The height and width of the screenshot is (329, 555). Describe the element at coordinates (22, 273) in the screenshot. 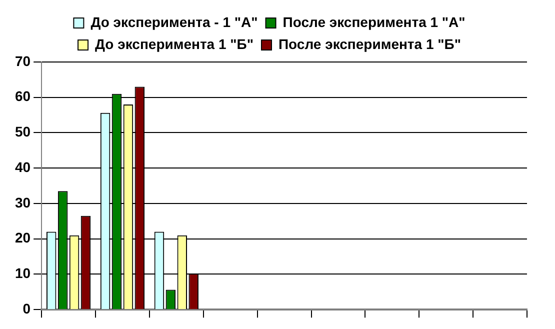

I see `y-tick-label: 10` at that location.